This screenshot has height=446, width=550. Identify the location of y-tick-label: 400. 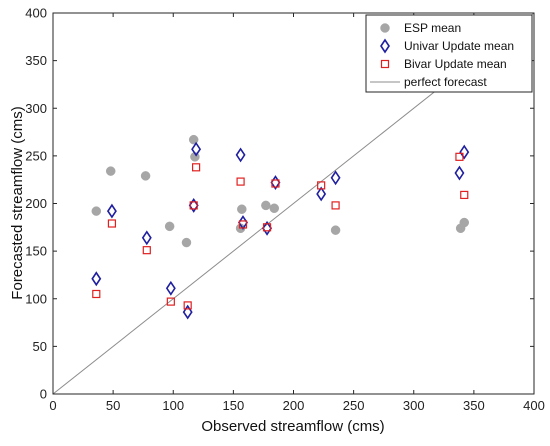
(36, 13).